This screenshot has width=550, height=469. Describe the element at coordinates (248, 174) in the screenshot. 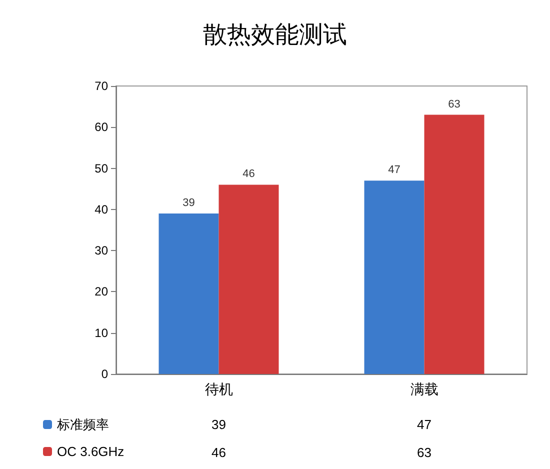

I see `data-label: 46` at that location.